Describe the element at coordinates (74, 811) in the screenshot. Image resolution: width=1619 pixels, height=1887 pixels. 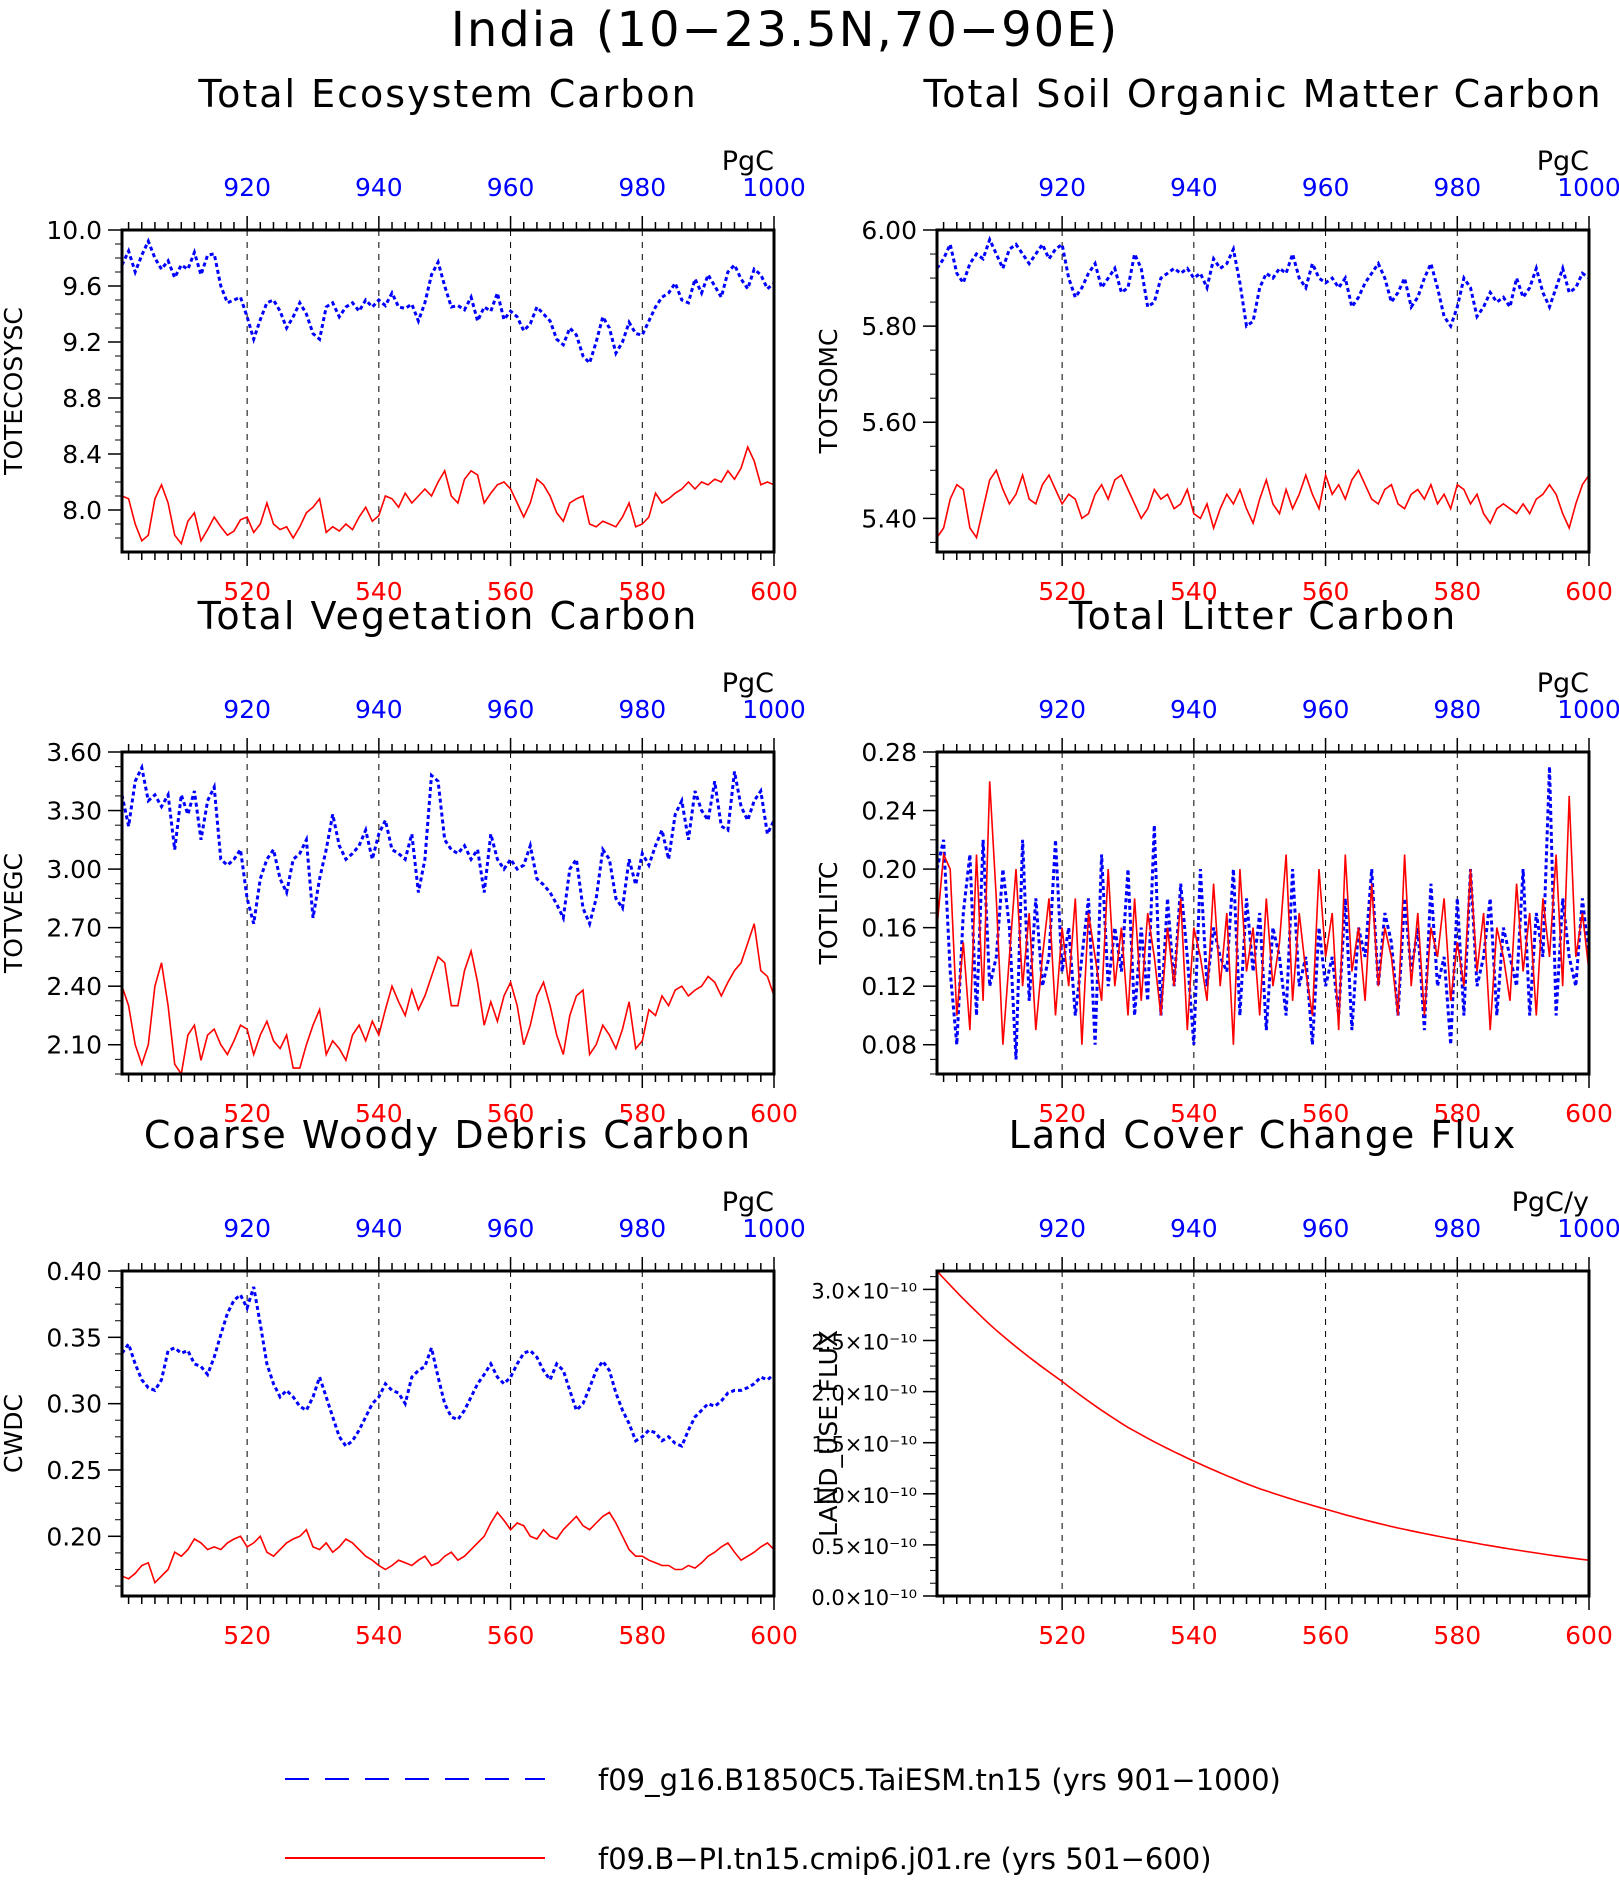
I see `y-tick-label: 3.30` at that location.